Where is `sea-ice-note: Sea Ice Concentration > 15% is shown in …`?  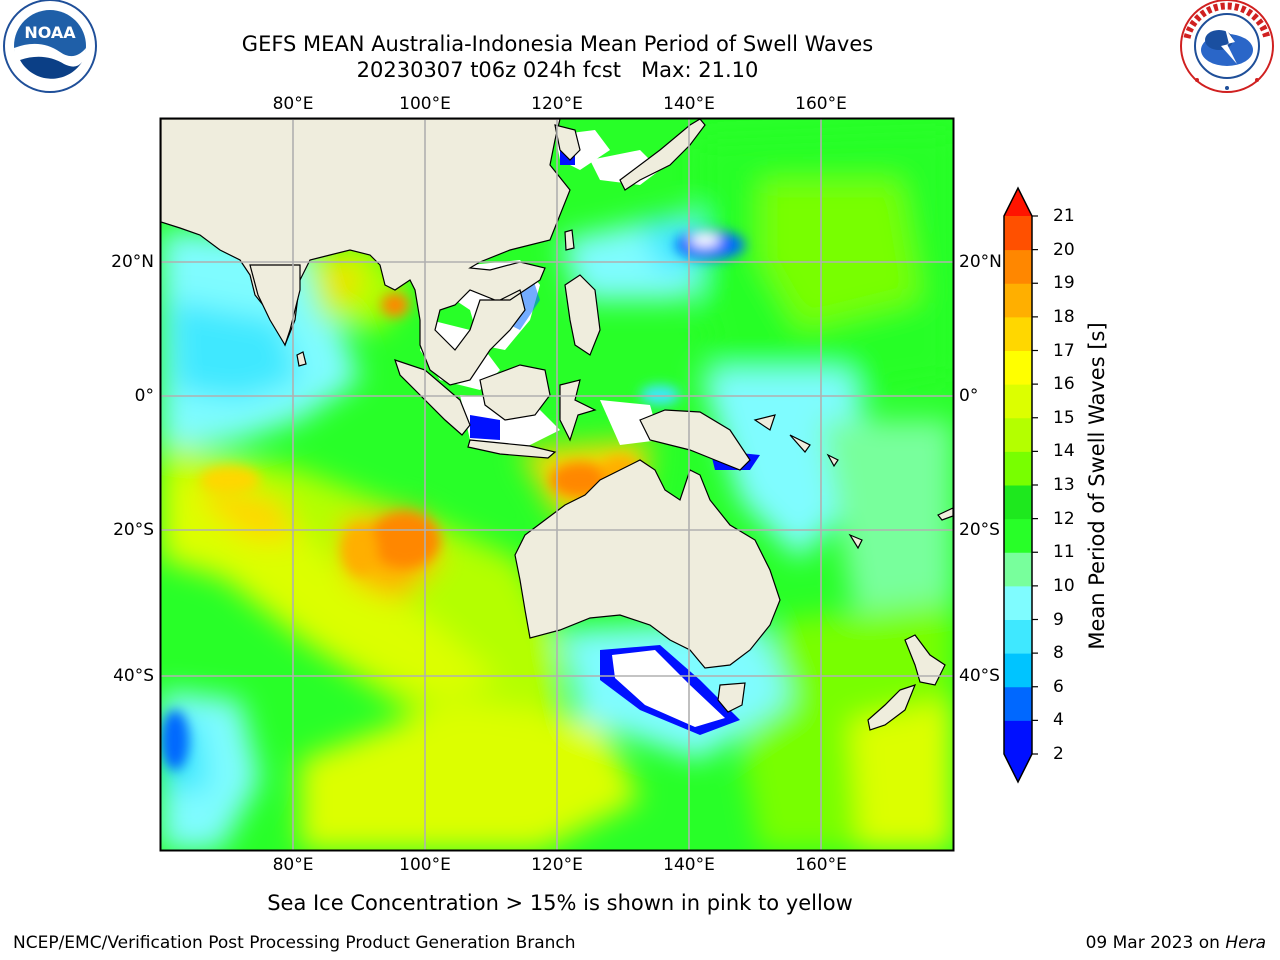 sea-ice-note: Sea Ice Concentration > 15% is shown in … is located at coordinates (560, 903).